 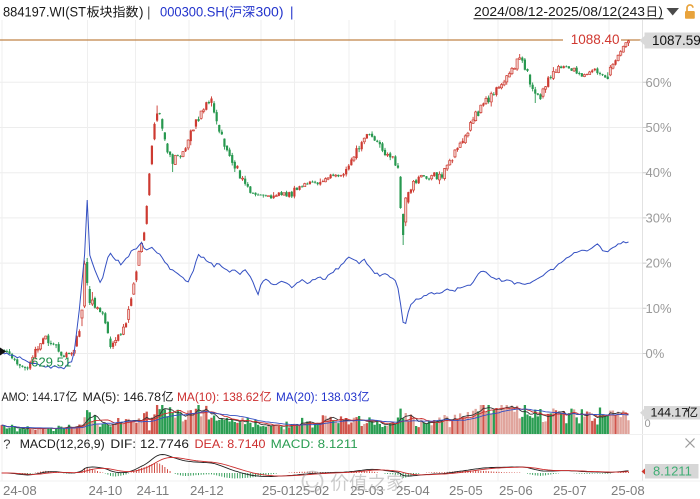 What do you see at coordinates (270, 12) in the screenshot?
I see `svg-text: 300)` at bounding box center [270, 12].